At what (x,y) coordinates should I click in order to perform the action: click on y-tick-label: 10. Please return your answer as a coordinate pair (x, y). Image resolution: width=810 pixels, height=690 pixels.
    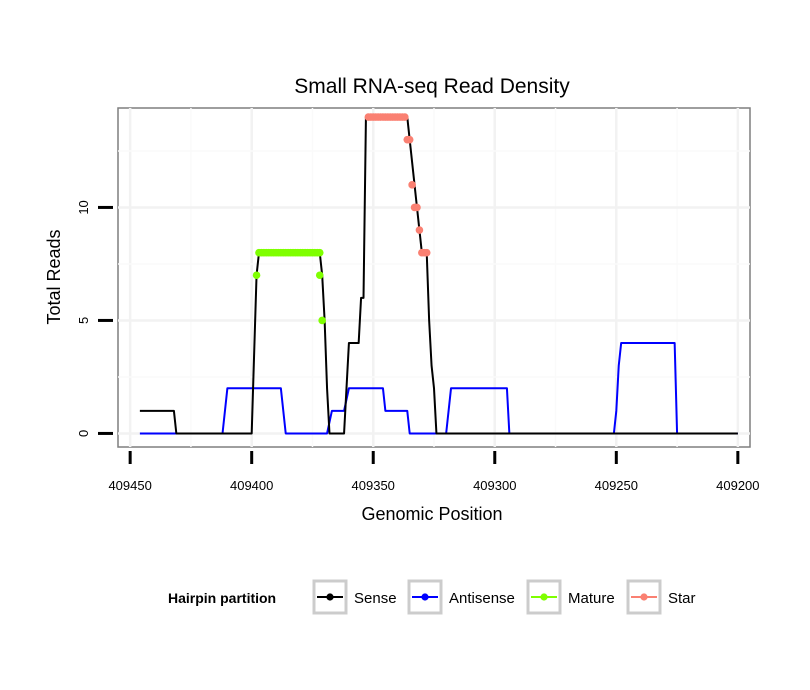
    Looking at the image, I should click on (83, 207).